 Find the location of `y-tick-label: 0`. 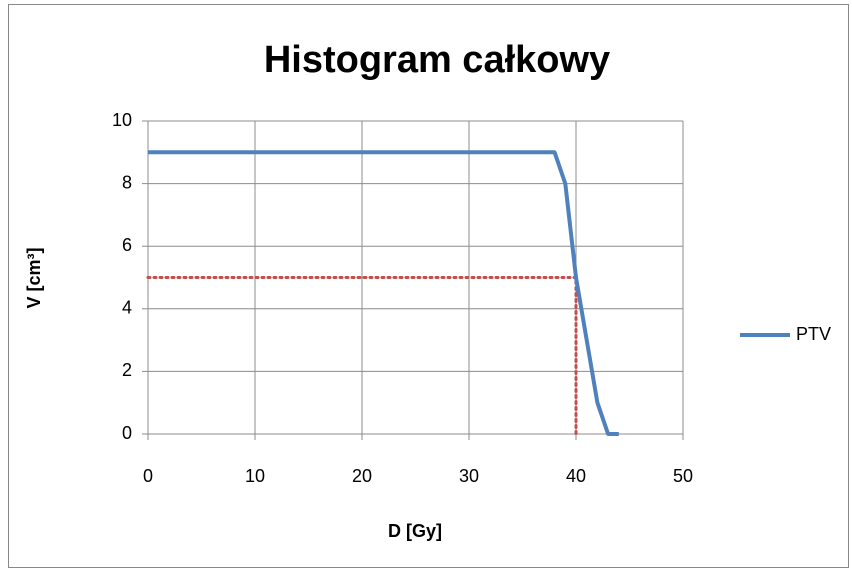

y-tick-label: 0 is located at coordinates (127, 433).